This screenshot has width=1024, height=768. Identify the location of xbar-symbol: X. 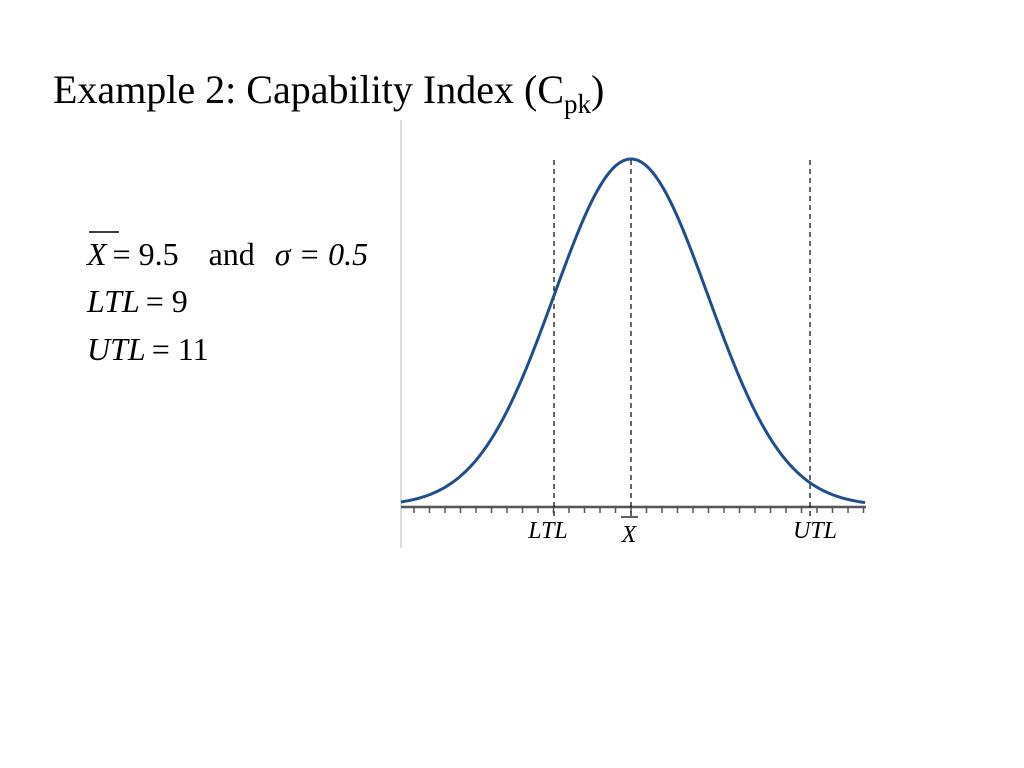
(96, 254).